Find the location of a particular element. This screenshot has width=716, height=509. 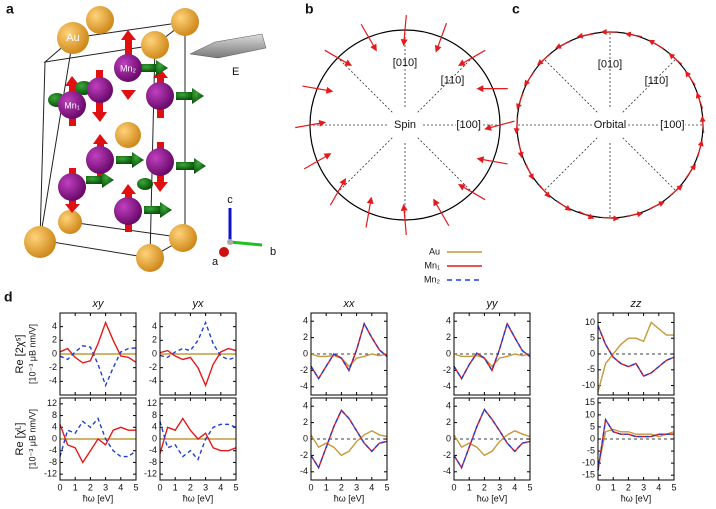

y-tick-label: 10 is located at coordinates (590, 322).